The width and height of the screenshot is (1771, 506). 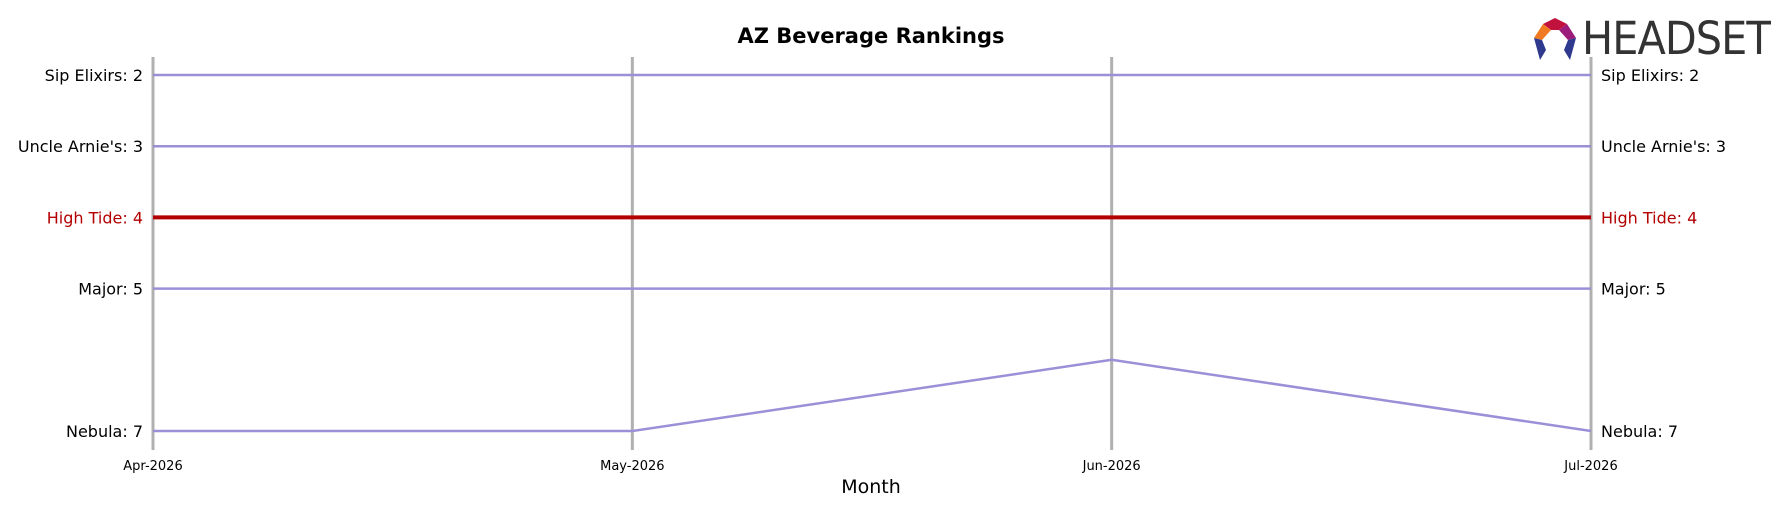 What do you see at coordinates (1676, 38) in the screenshot?
I see `headset-logo-text: HEADSET` at bounding box center [1676, 38].